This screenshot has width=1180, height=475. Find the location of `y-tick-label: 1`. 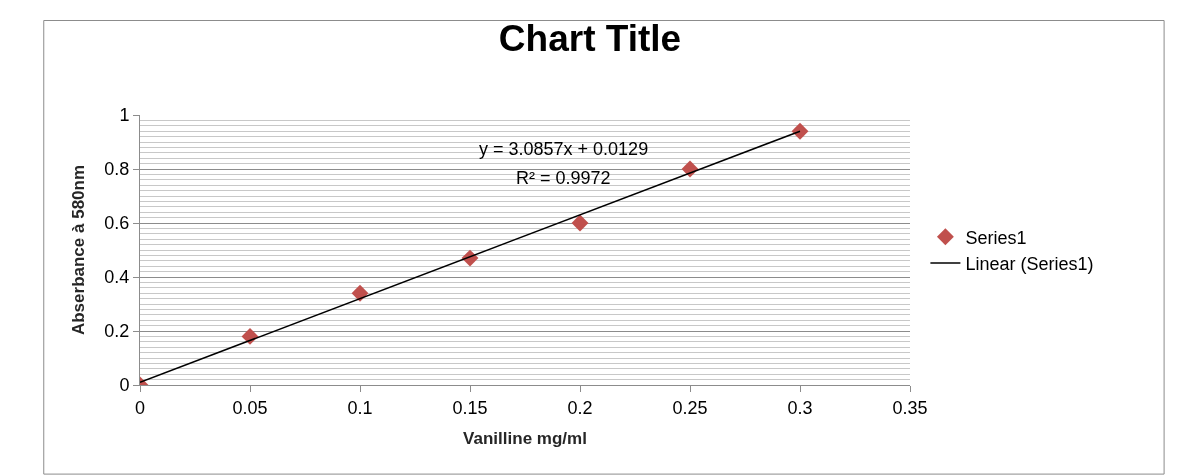

y-tick-label: 1 is located at coordinates (124, 115).